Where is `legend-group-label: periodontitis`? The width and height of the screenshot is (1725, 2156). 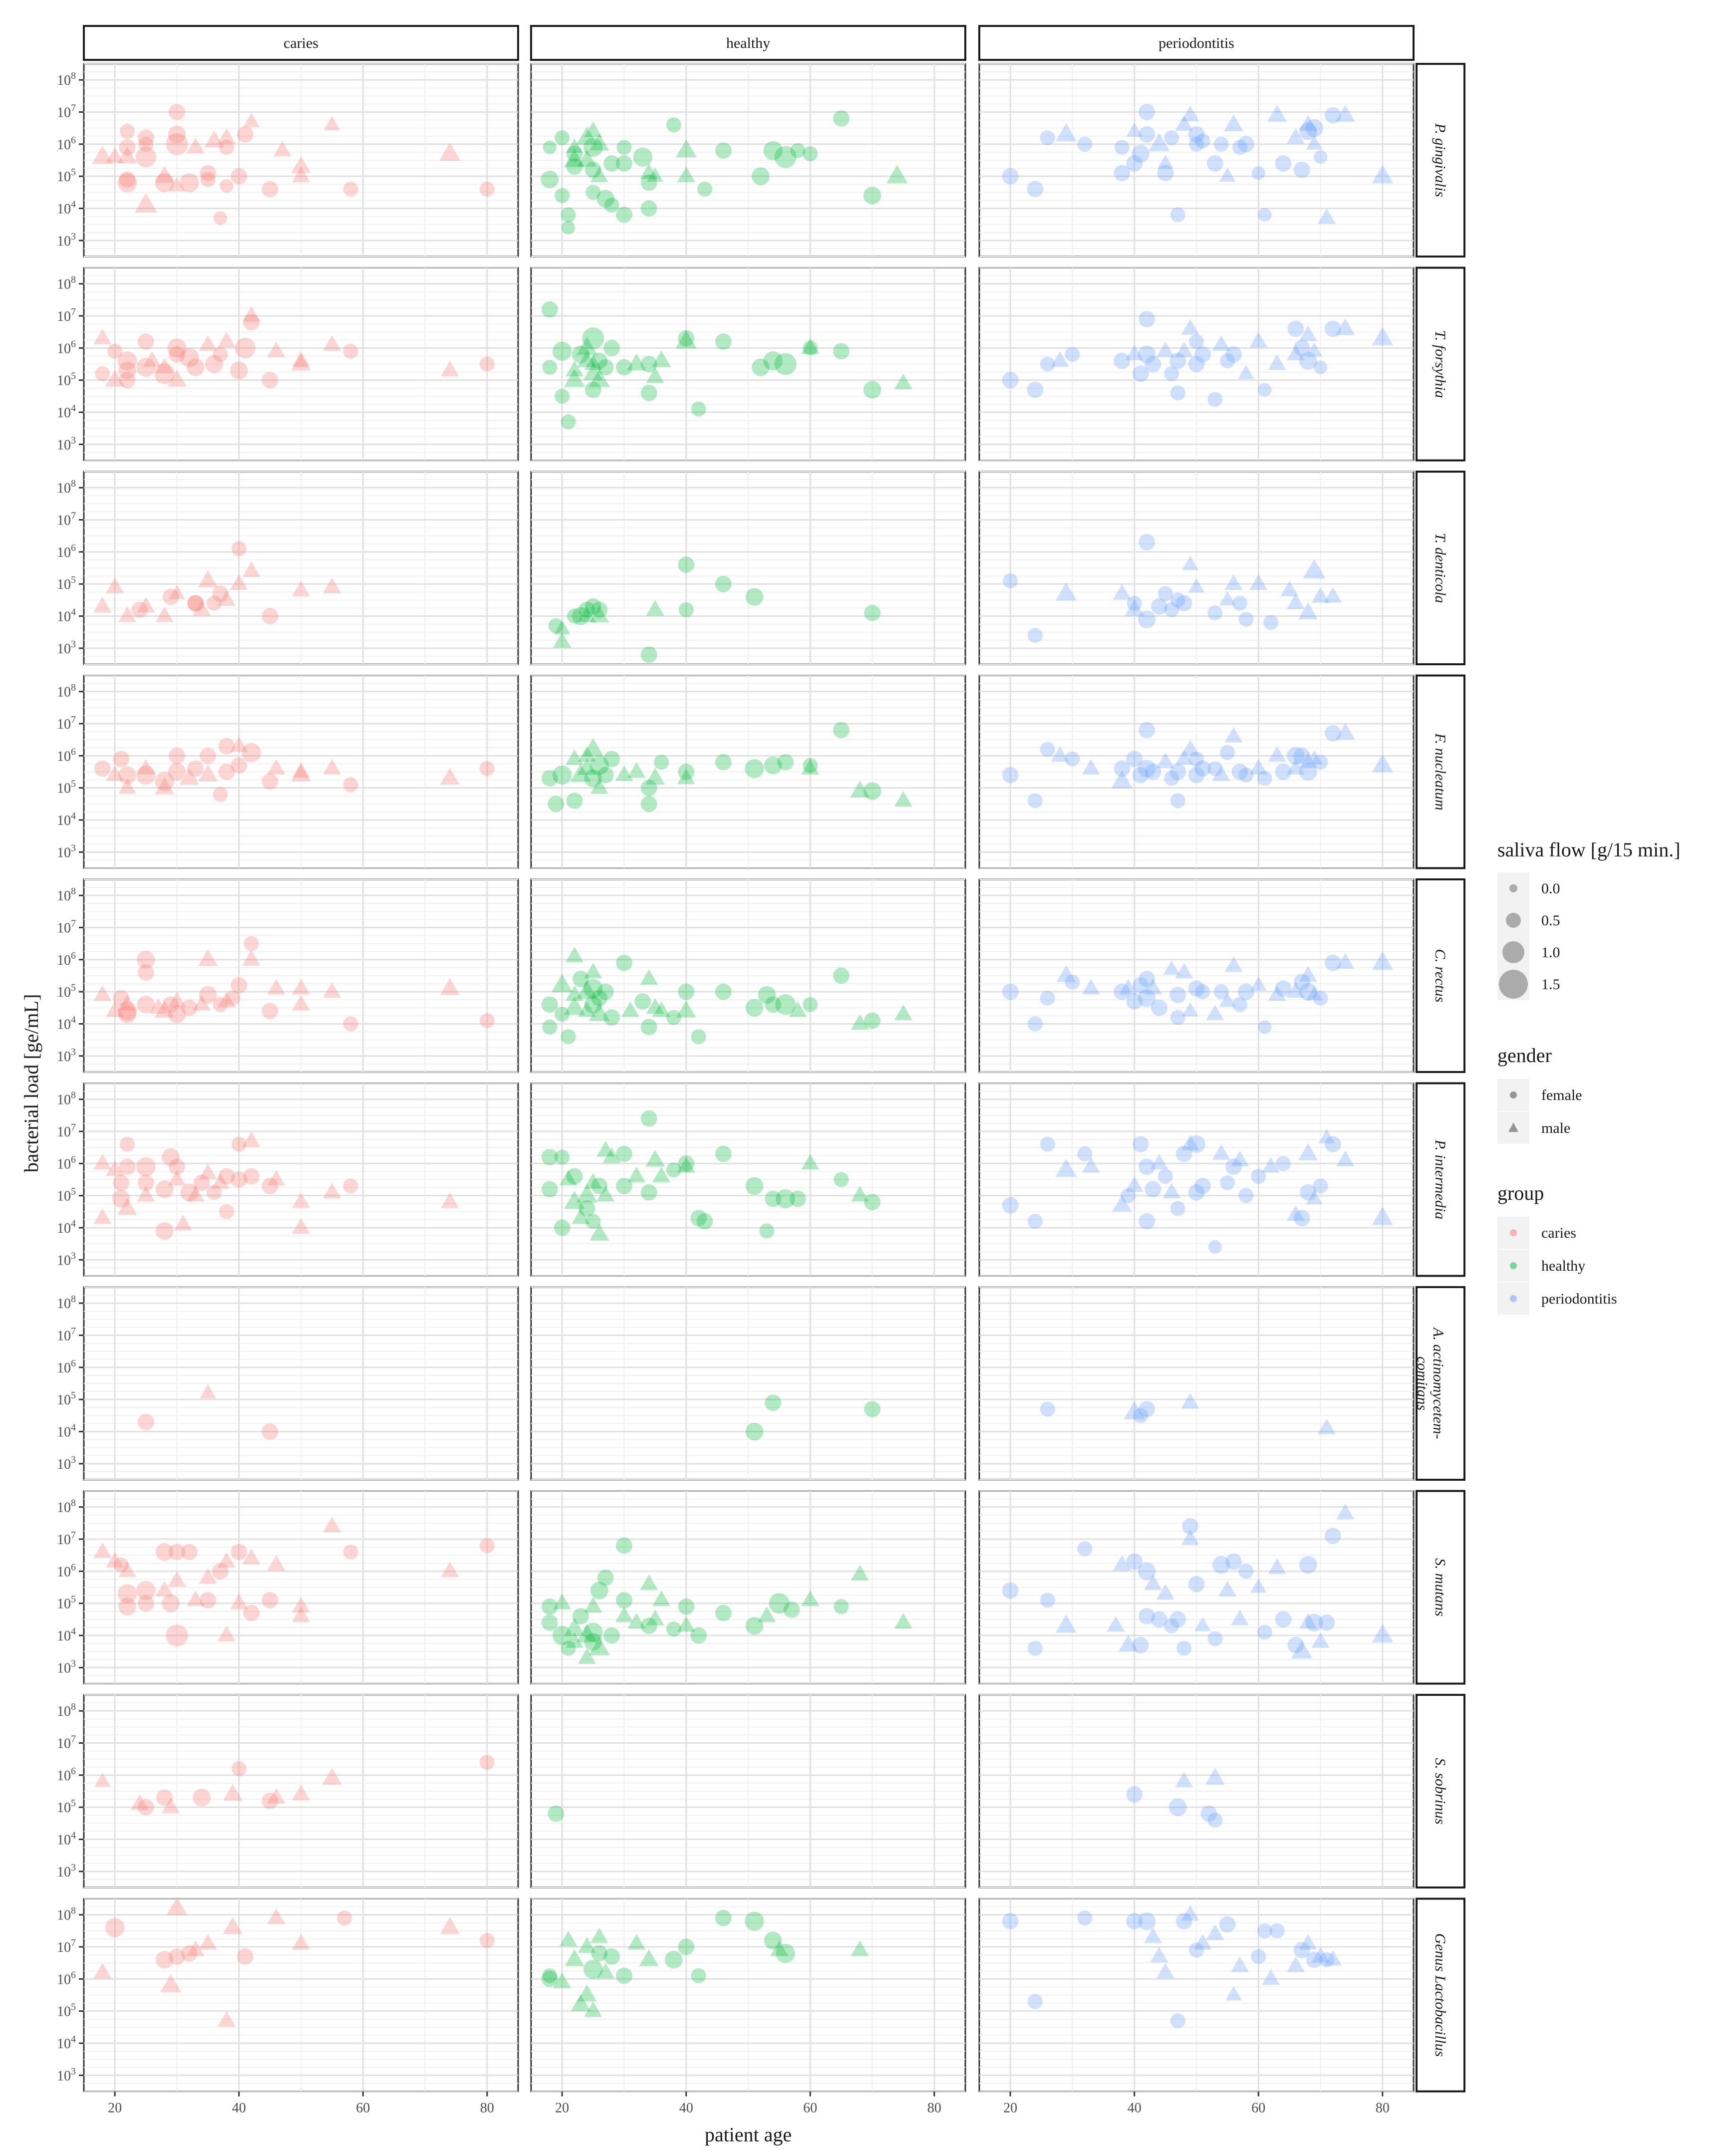
legend-group-label: periodontitis is located at coordinates (1579, 1299).